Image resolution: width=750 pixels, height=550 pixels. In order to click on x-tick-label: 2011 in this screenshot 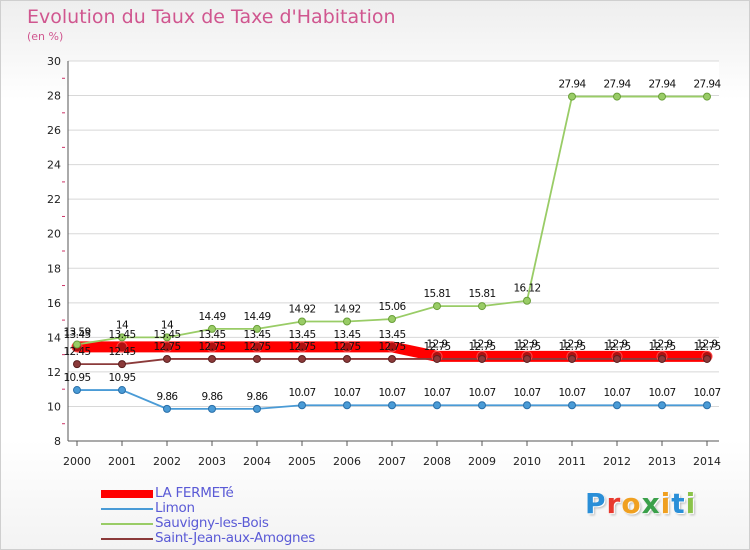, I will do `click(572, 461)`.